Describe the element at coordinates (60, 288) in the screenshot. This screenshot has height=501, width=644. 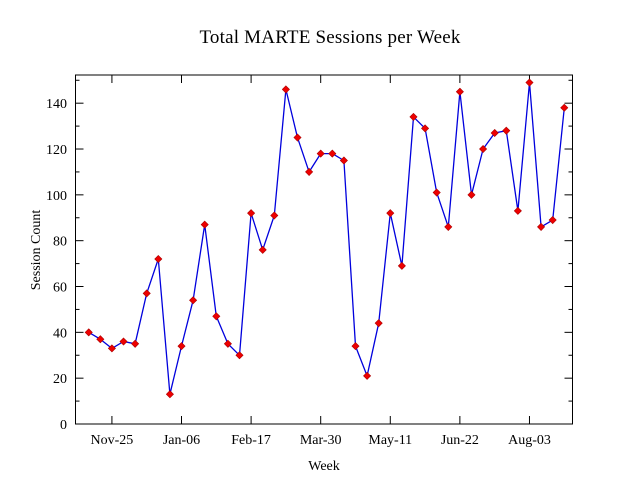
I see `y-tick-label: 60` at that location.